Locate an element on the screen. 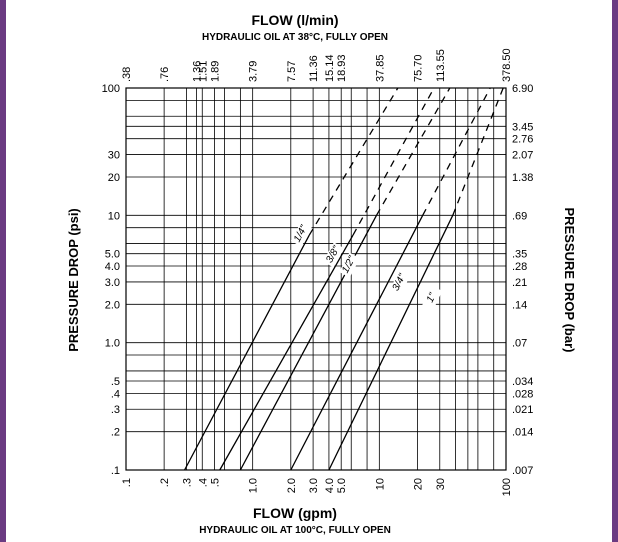 The width and height of the screenshot is (618, 542). x-tick-label-bottom: 30 is located at coordinates (441, 484).